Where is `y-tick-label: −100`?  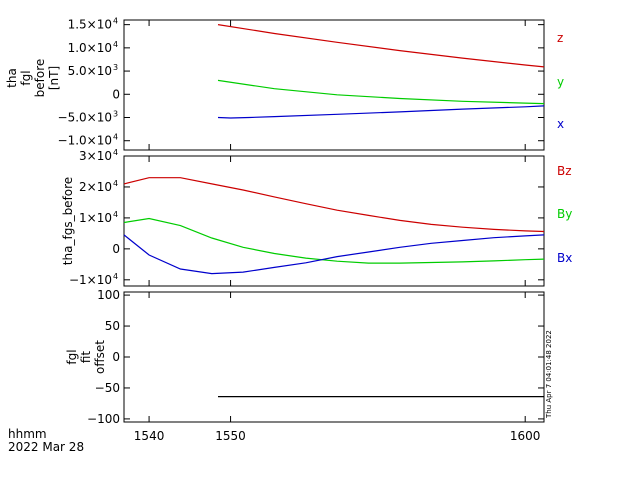 y-tick-label: −100 is located at coordinates (103, 419).